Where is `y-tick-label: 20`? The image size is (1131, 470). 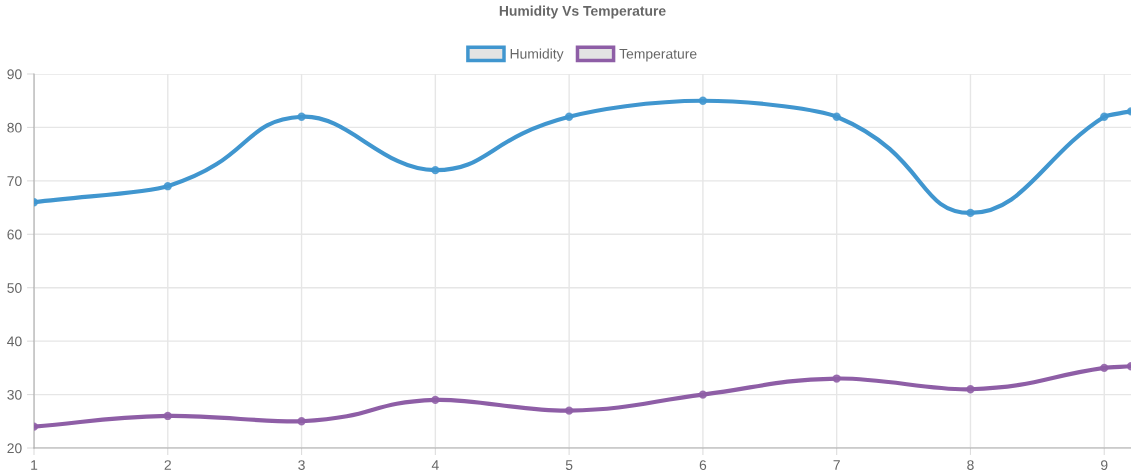
y-tick-label: 20 is located at coordinates (14, 448).